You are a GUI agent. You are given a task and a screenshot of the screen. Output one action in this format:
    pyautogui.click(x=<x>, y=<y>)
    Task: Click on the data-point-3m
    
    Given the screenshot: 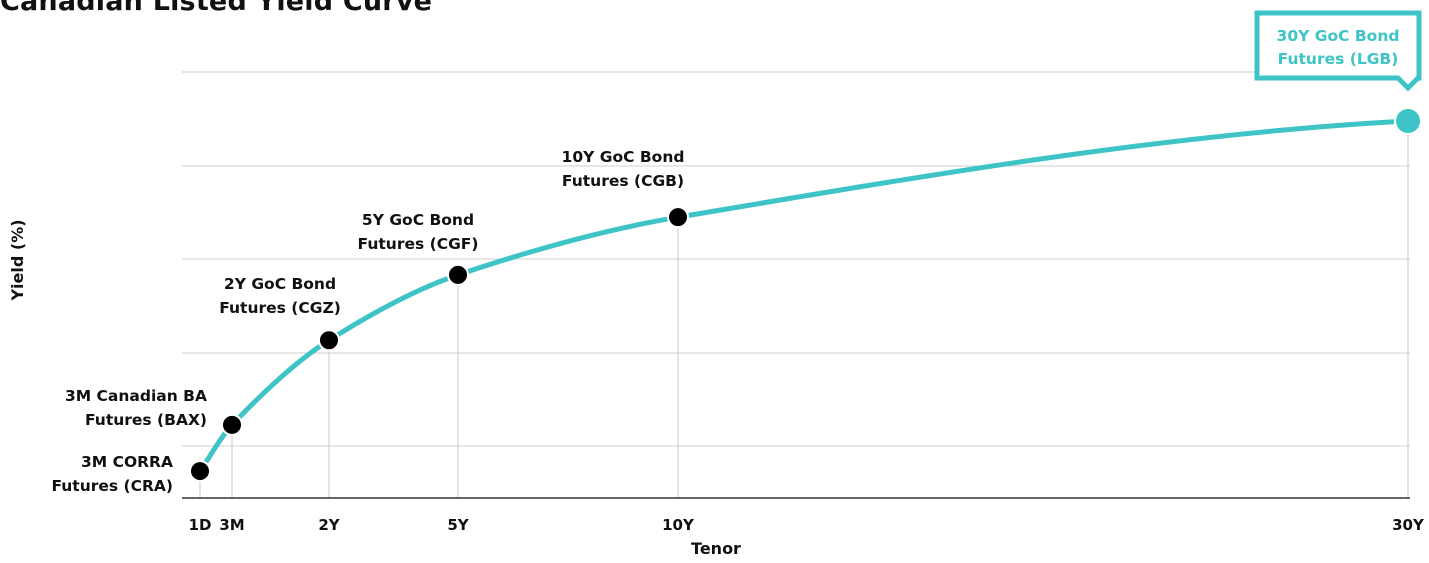 What is the action you would take?
    pyautogui.click(x=232, y=424)
    